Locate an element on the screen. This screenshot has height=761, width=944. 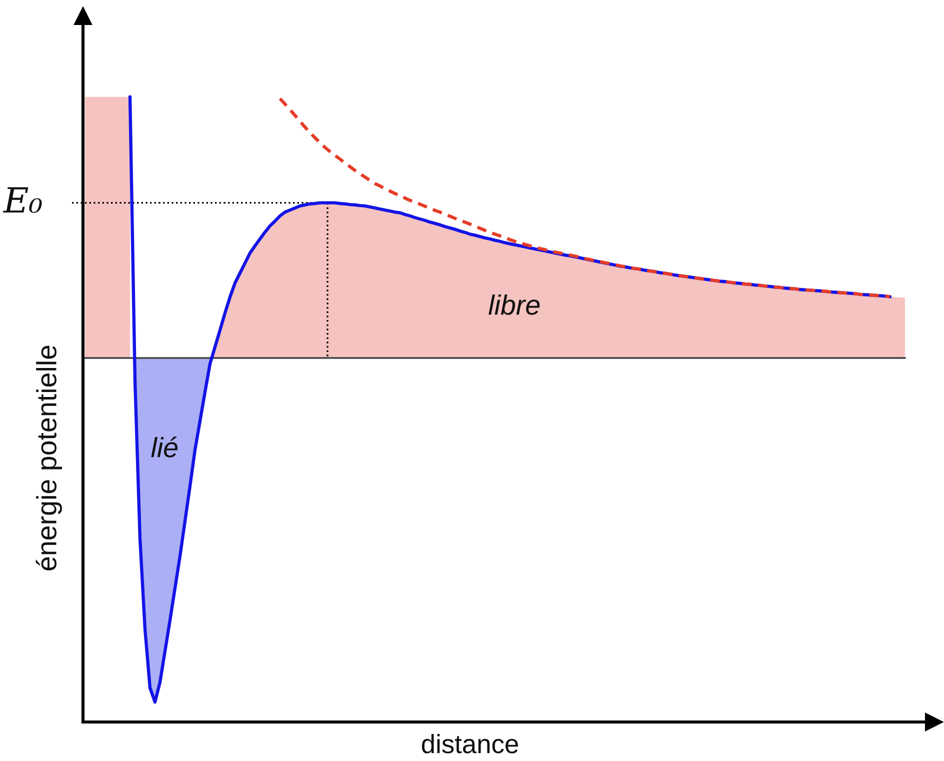
series-label: libre is located at coordinates (514, 304).